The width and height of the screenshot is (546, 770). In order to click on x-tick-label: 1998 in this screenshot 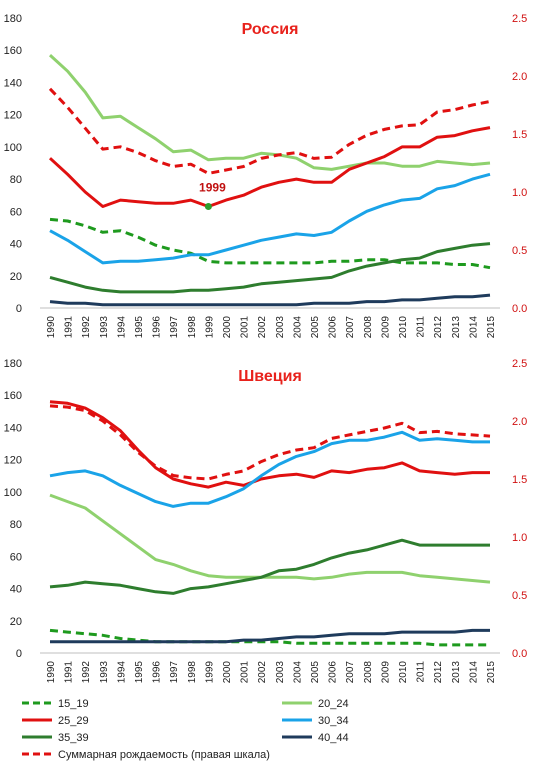, I will do `click(192, 672)`.